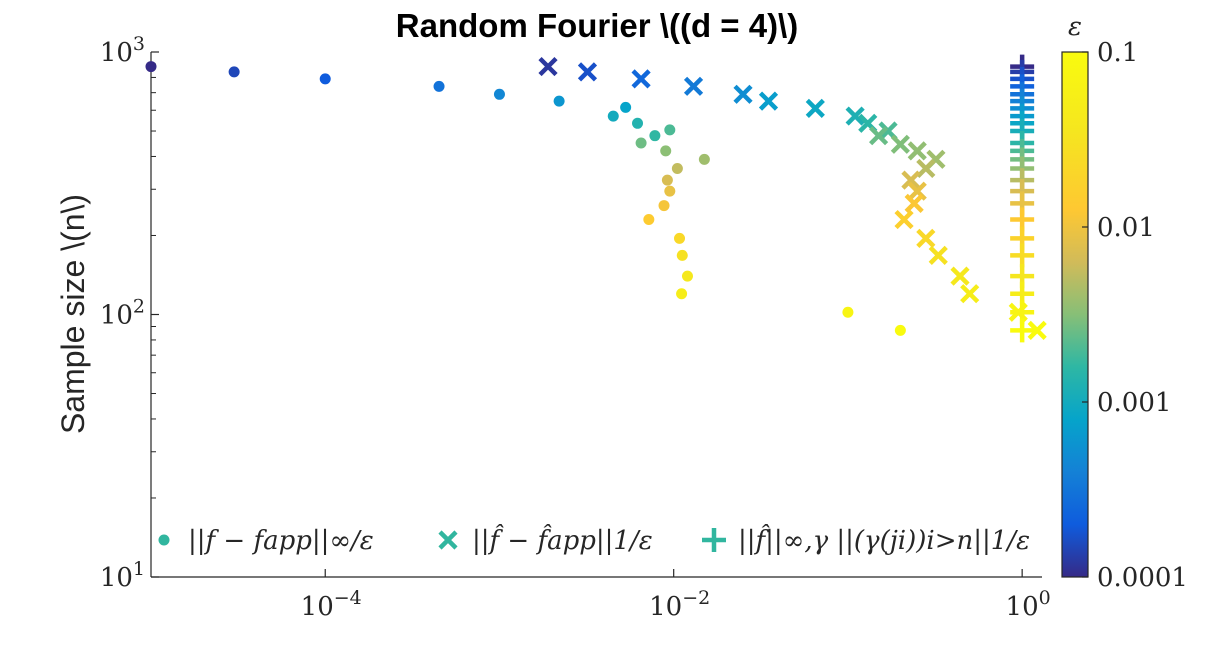 The height and width of the screenshot is (649, 1226). Describe the element at coordinates (448, 540) in the screenshot. I see `legend-marker-x` at that location.